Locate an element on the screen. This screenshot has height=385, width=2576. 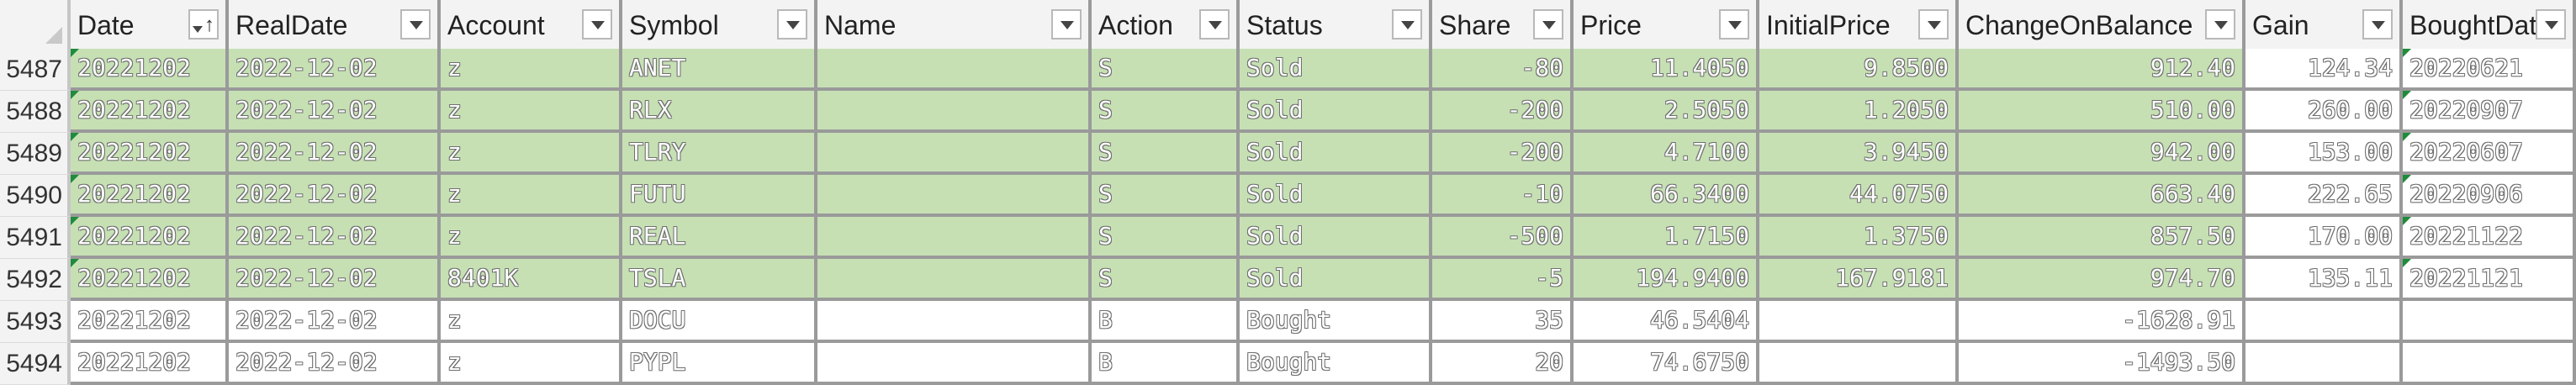
cell-initialprice: 1.2050 is located at coordinates (1859, 112).